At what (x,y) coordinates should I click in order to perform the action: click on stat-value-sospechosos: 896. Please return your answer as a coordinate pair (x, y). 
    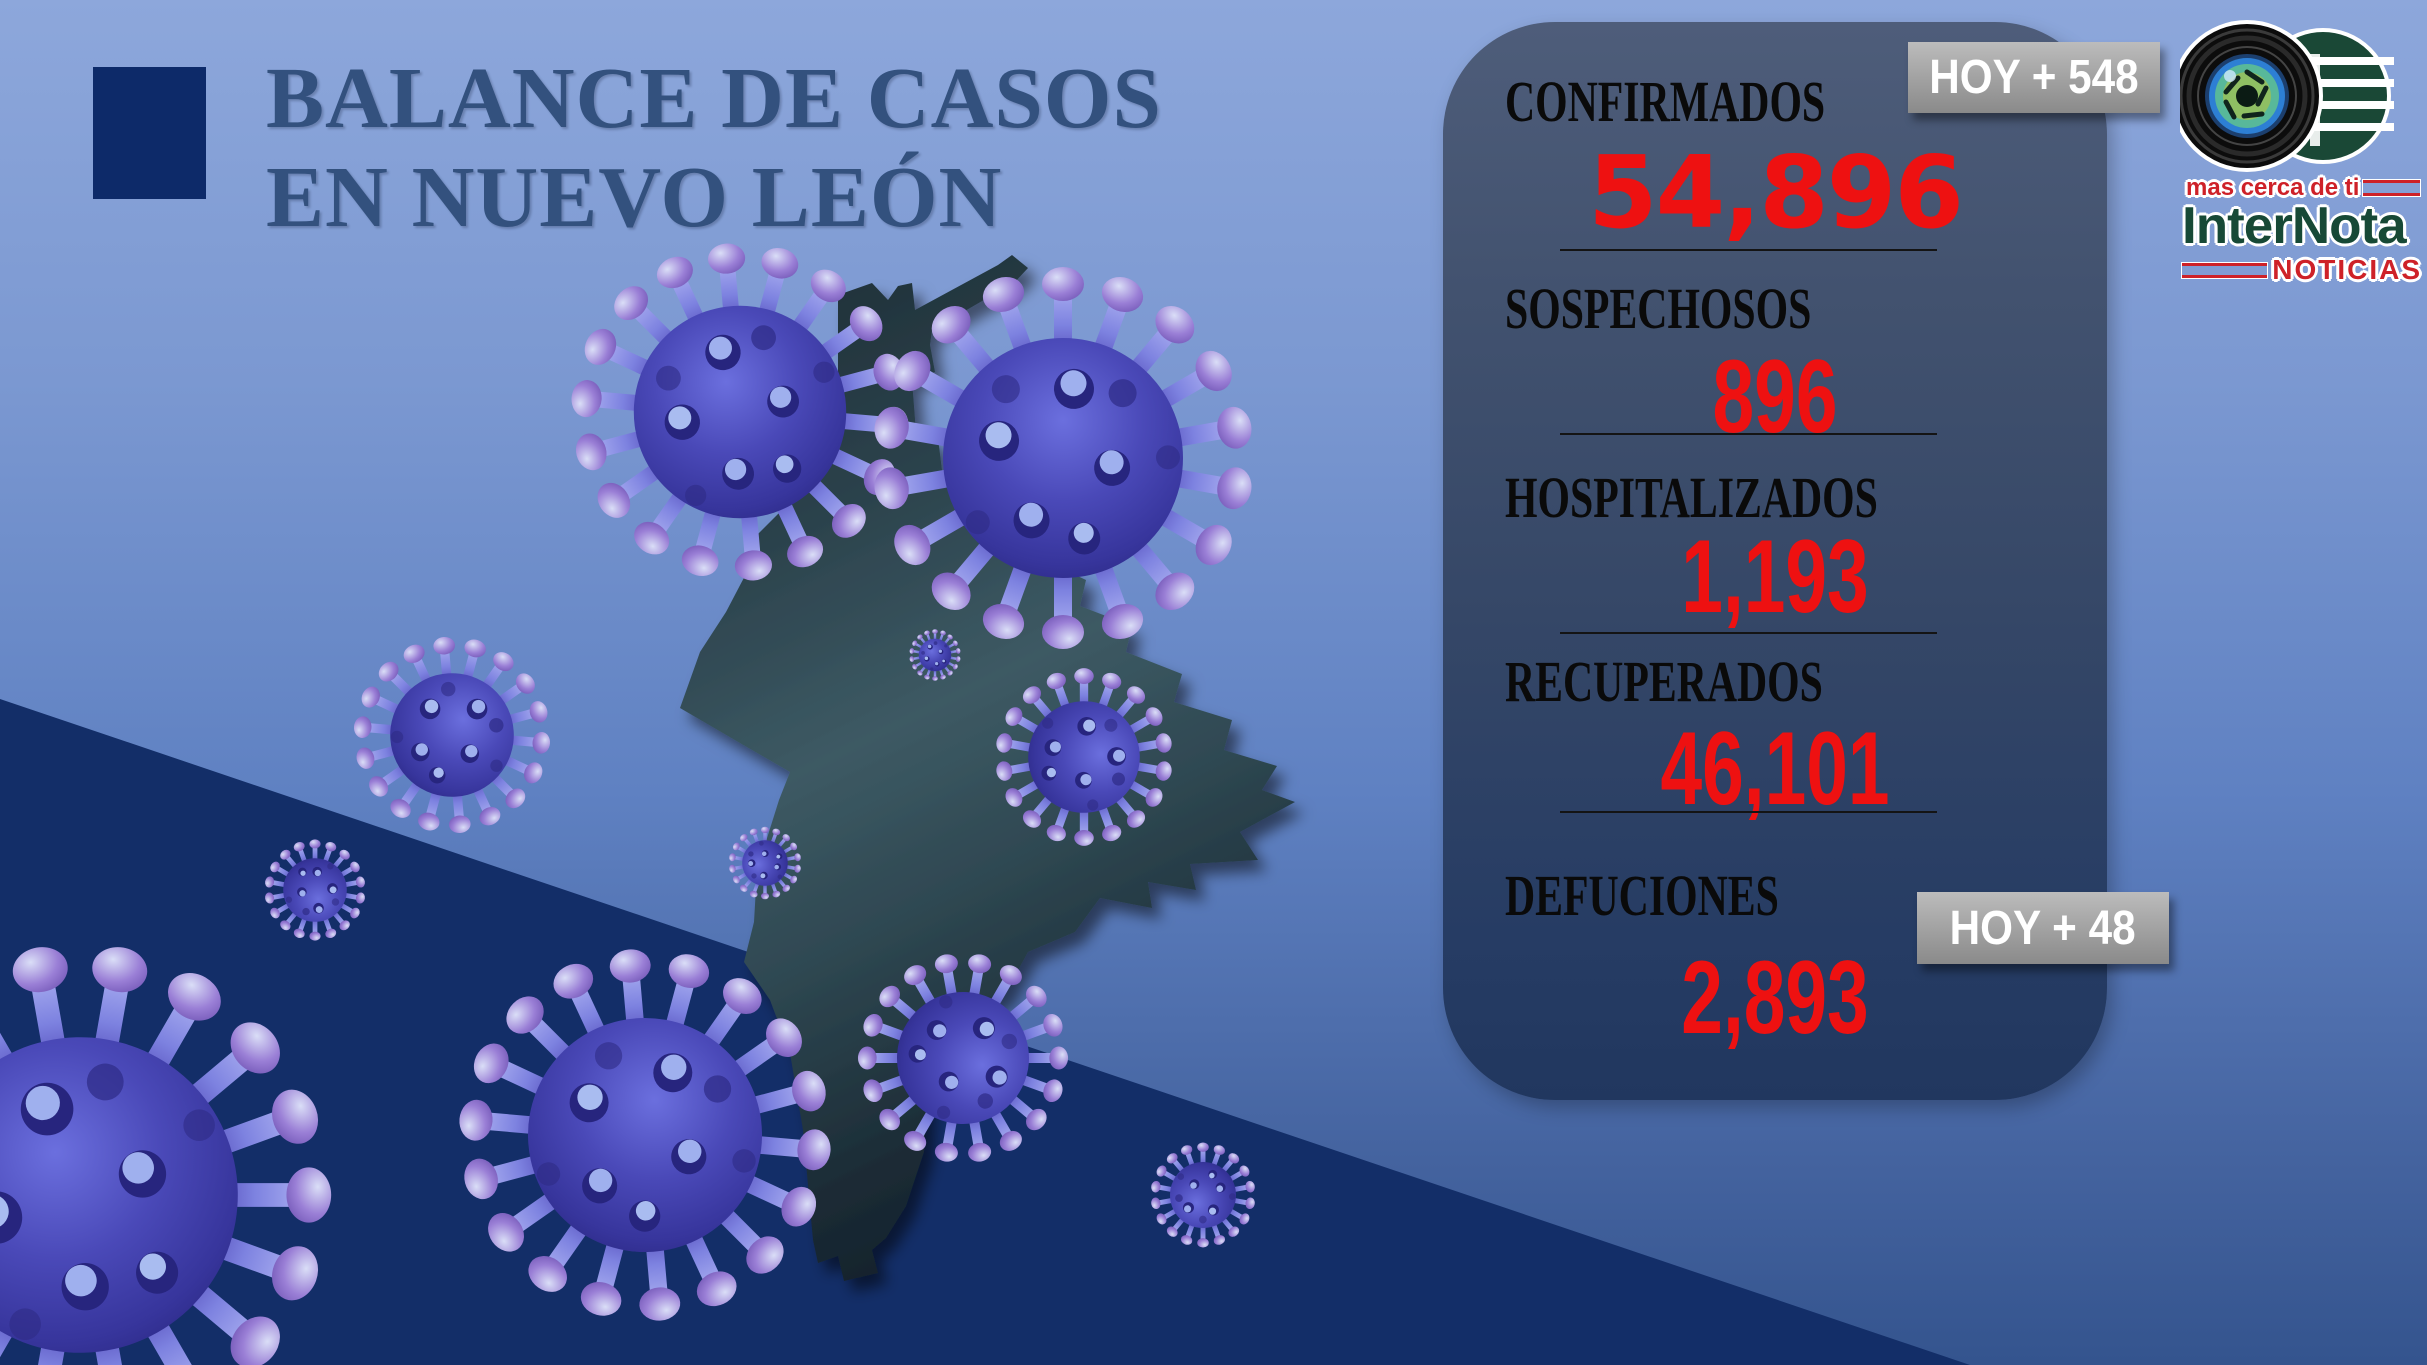
    Looking at the image, I should click on (1775, 397).